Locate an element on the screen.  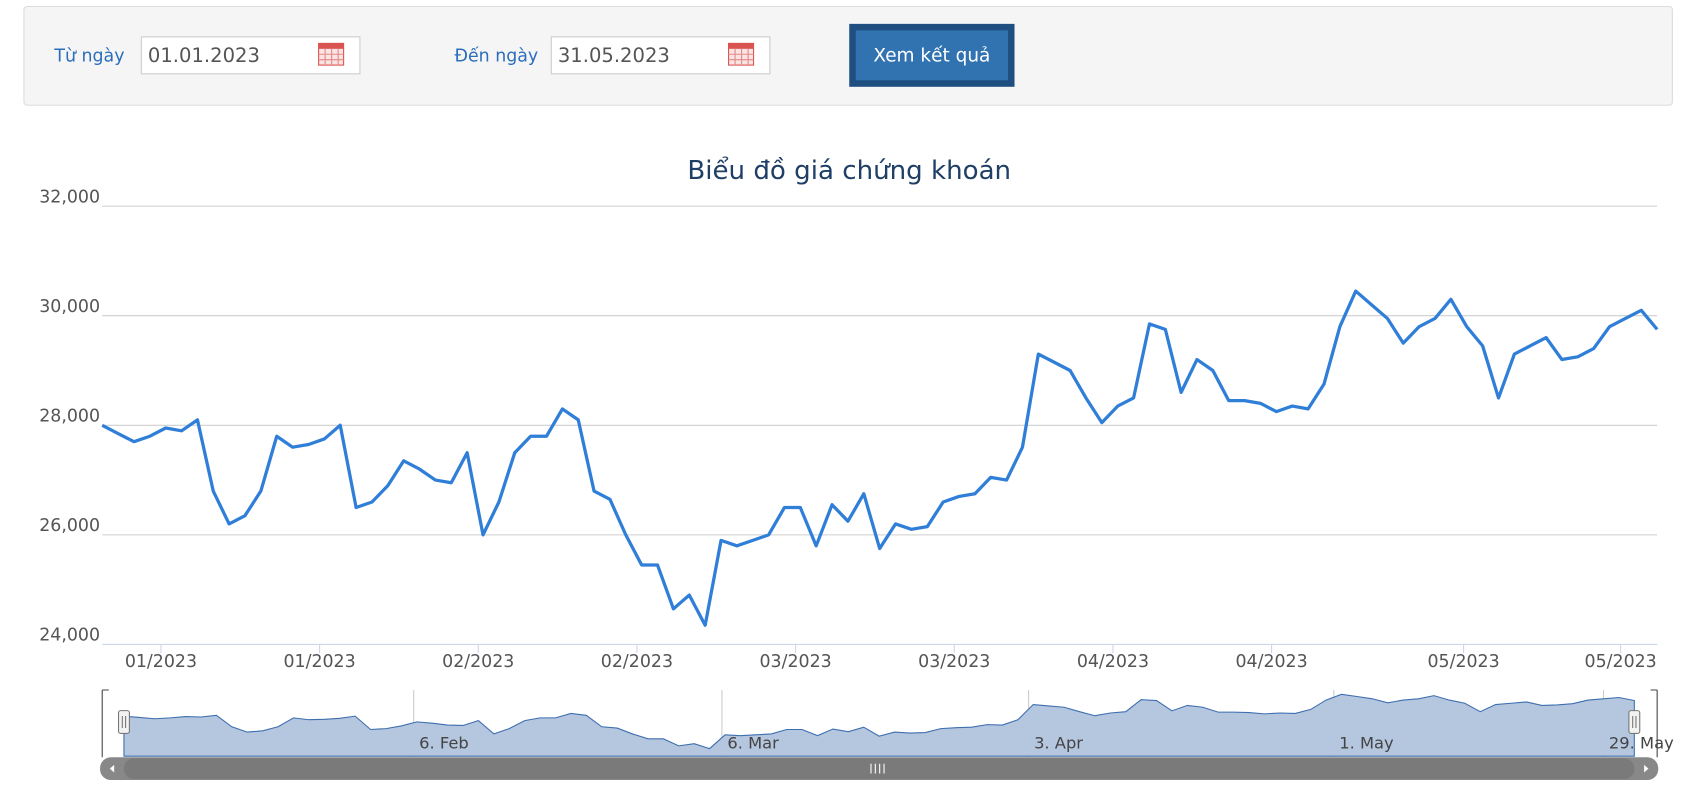
submit-label: Xem kết quả is located at coordinates (931, 55).